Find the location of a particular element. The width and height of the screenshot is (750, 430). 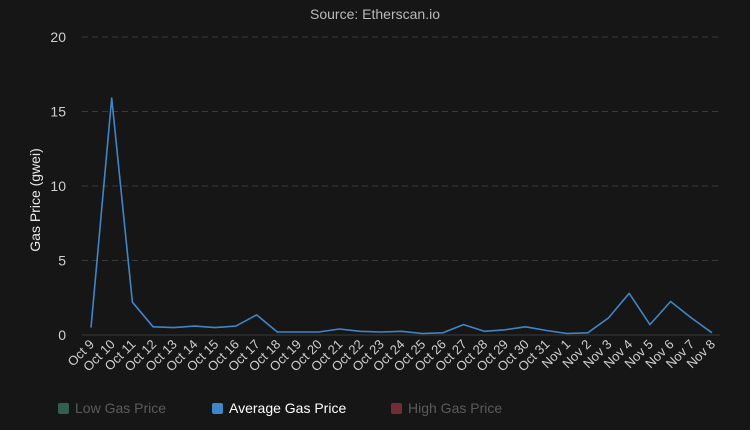

legend-item-high-gas-price: High Gas Price is located at coordinates (446, 408).